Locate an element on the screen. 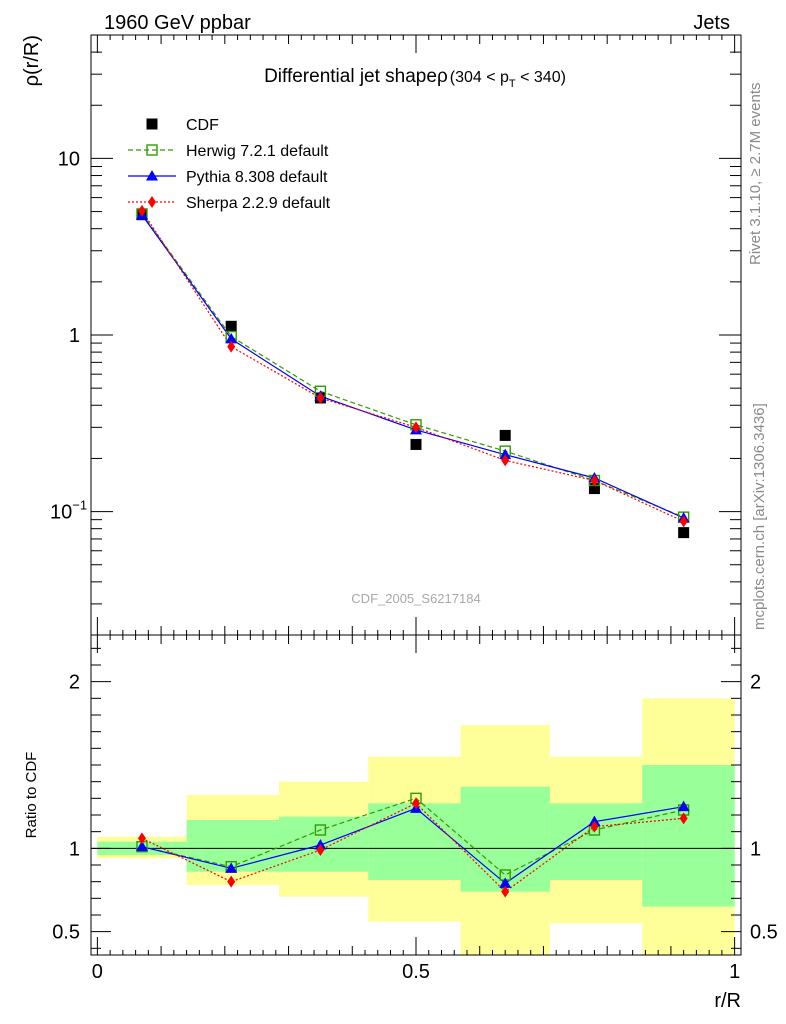 The image size is (786, 1024). main-title-range-end: < 340) is located at coordinates (541, 77).